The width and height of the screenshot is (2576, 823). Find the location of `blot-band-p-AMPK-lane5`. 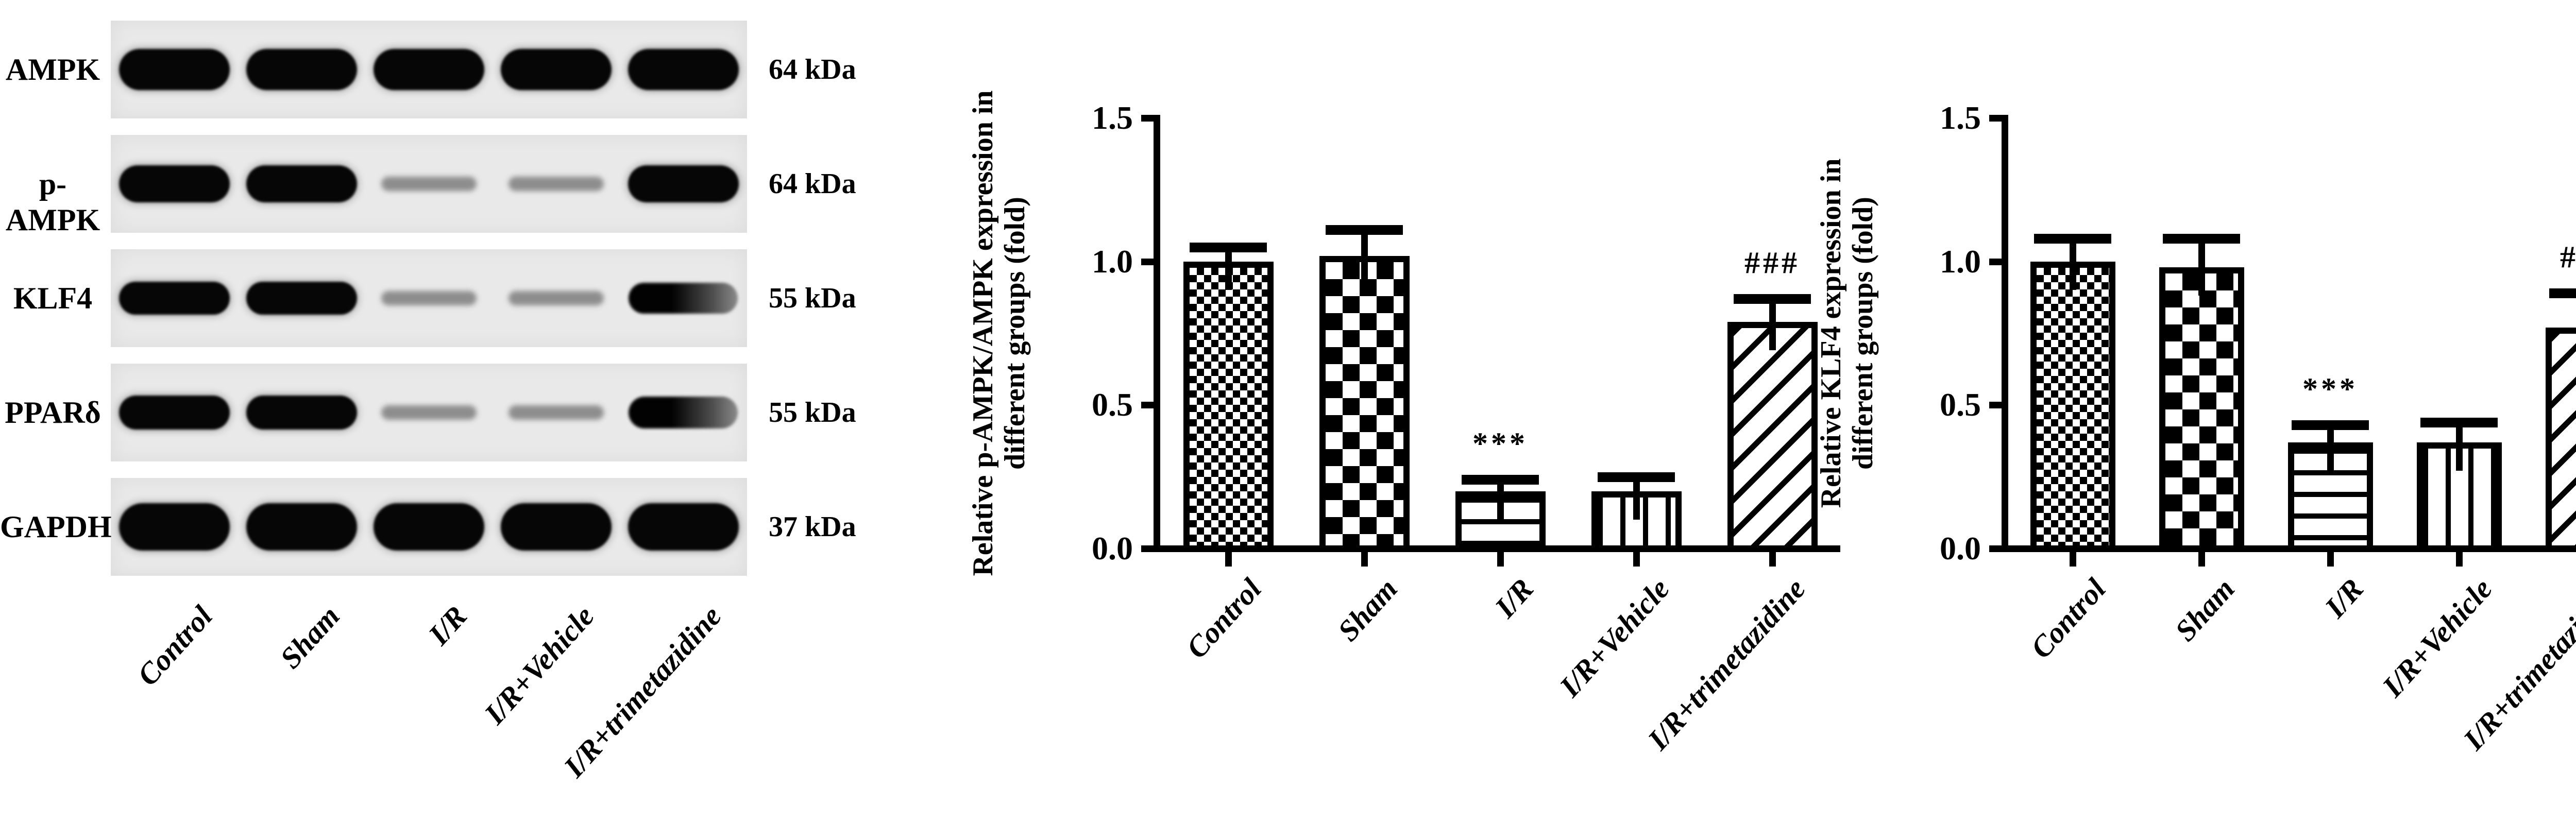

blot-band-p-AMPK-lane5 is located at coordinates (683, 183).